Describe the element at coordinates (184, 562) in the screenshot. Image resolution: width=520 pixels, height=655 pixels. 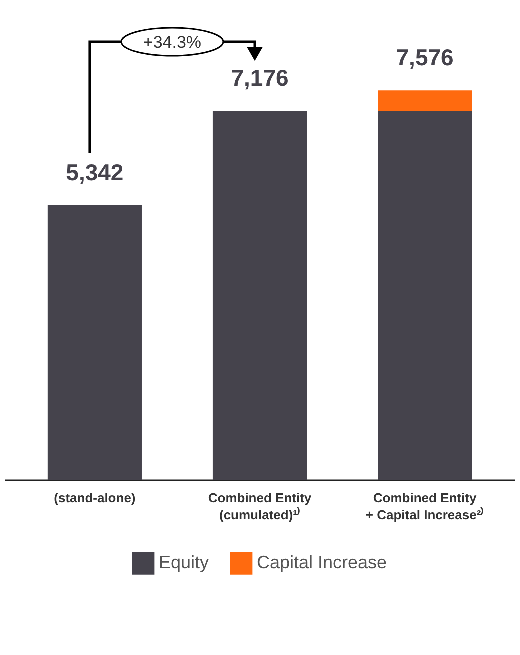
I see `legend-label: Equity` at that location.